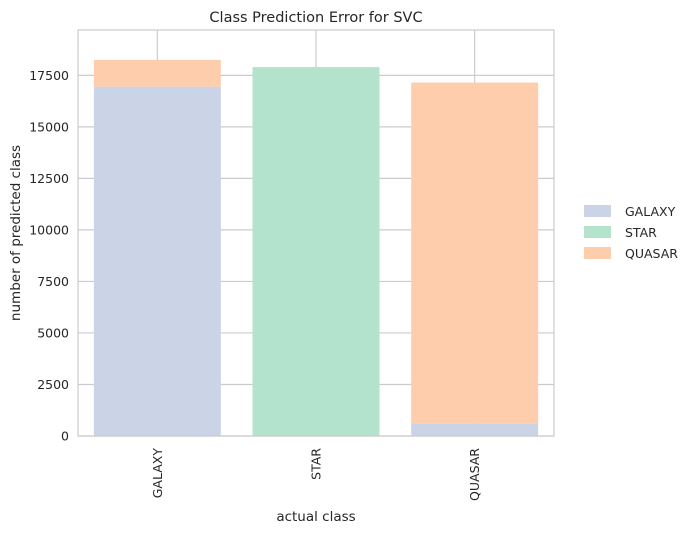  I want to click on y-tick-label: 10000, so click(49, 229).